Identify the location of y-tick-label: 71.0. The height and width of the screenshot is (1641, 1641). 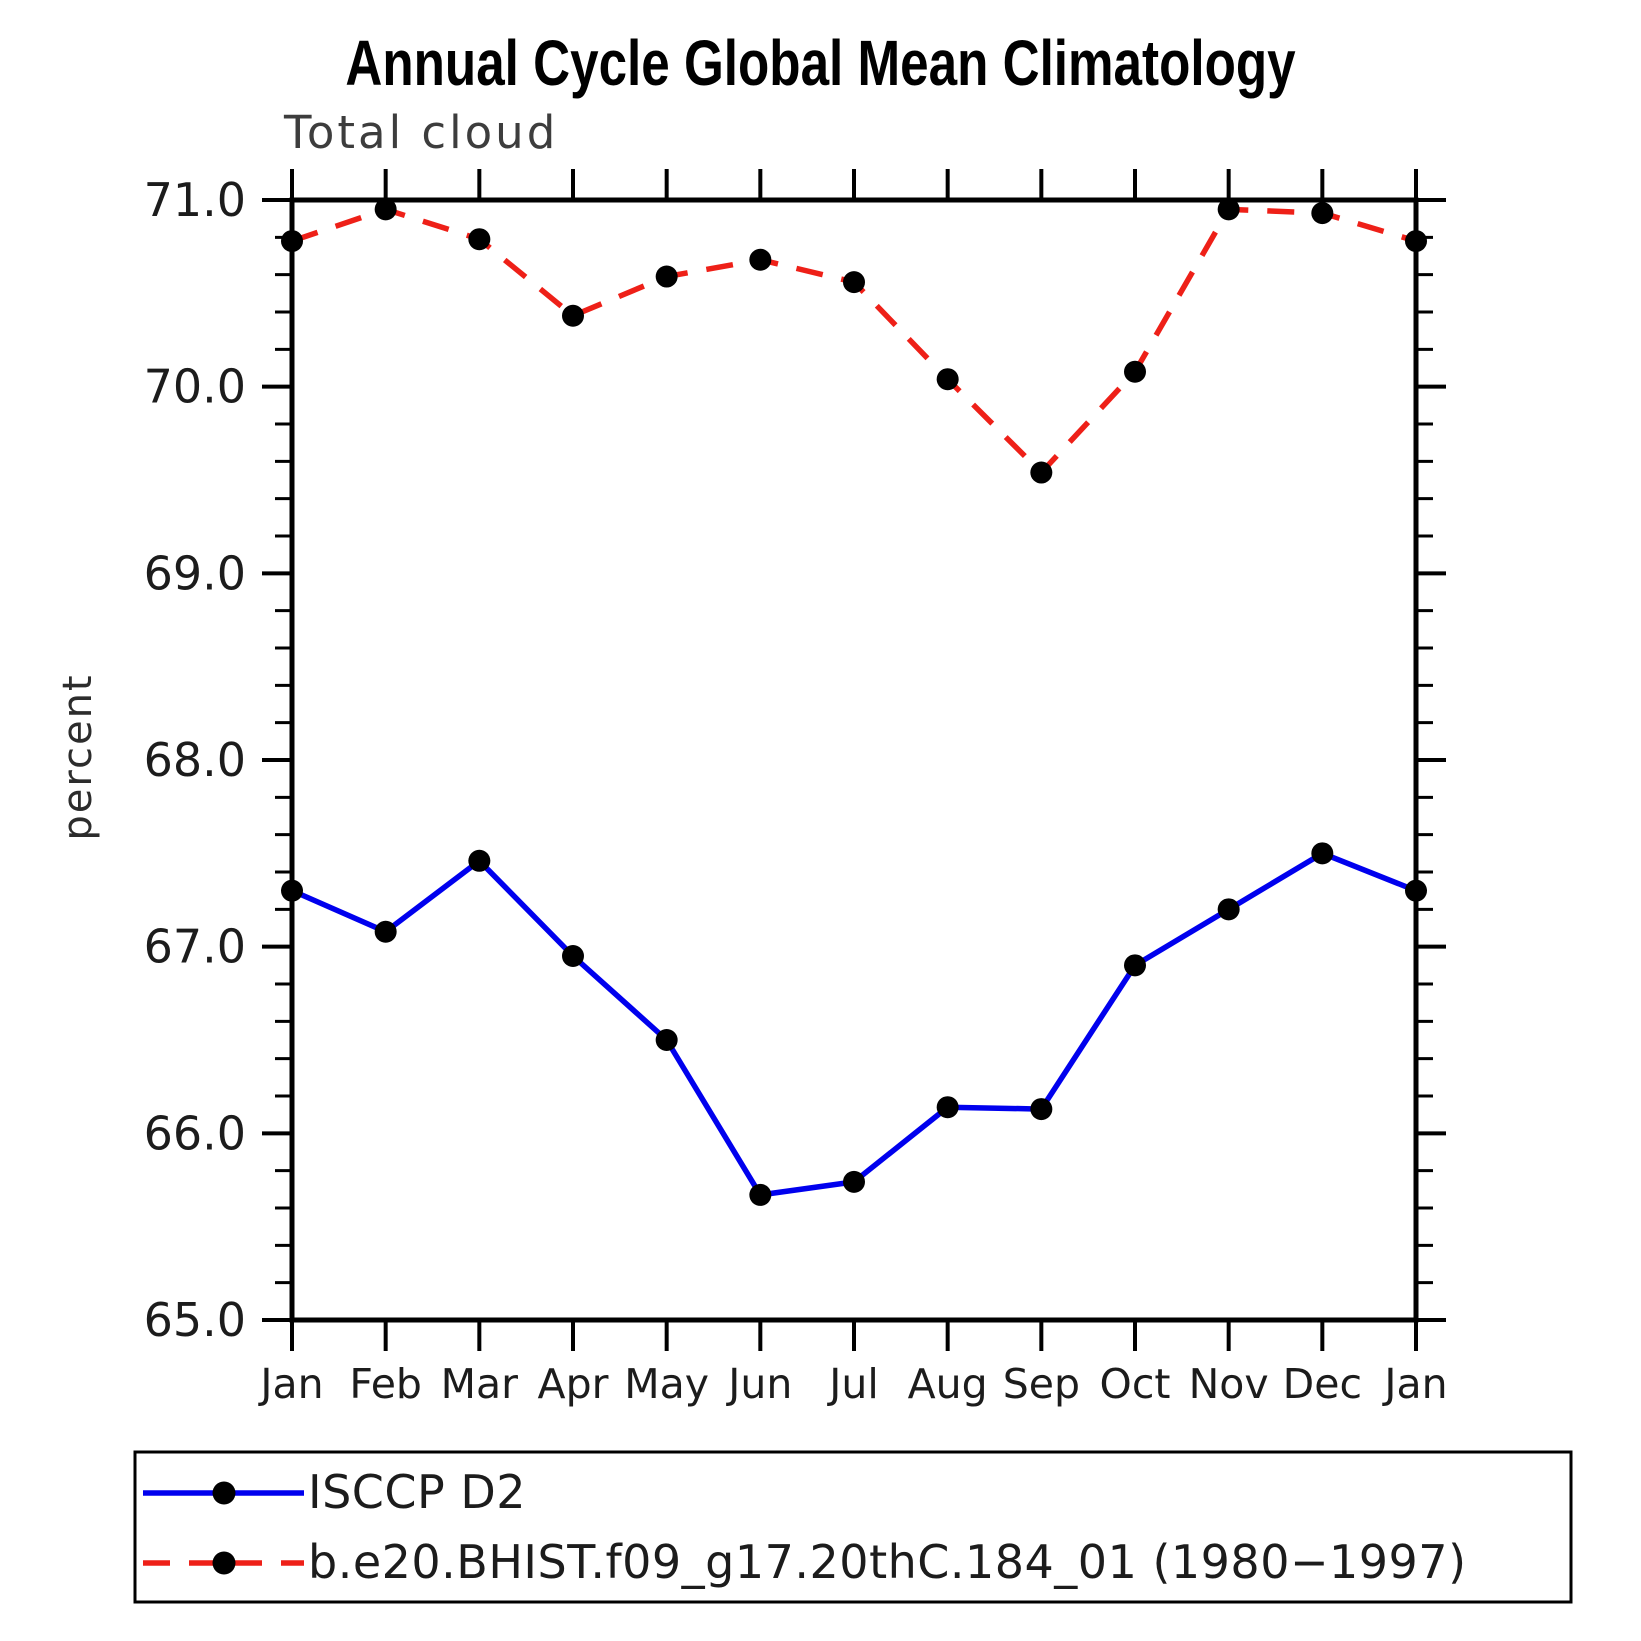
(195, 200).